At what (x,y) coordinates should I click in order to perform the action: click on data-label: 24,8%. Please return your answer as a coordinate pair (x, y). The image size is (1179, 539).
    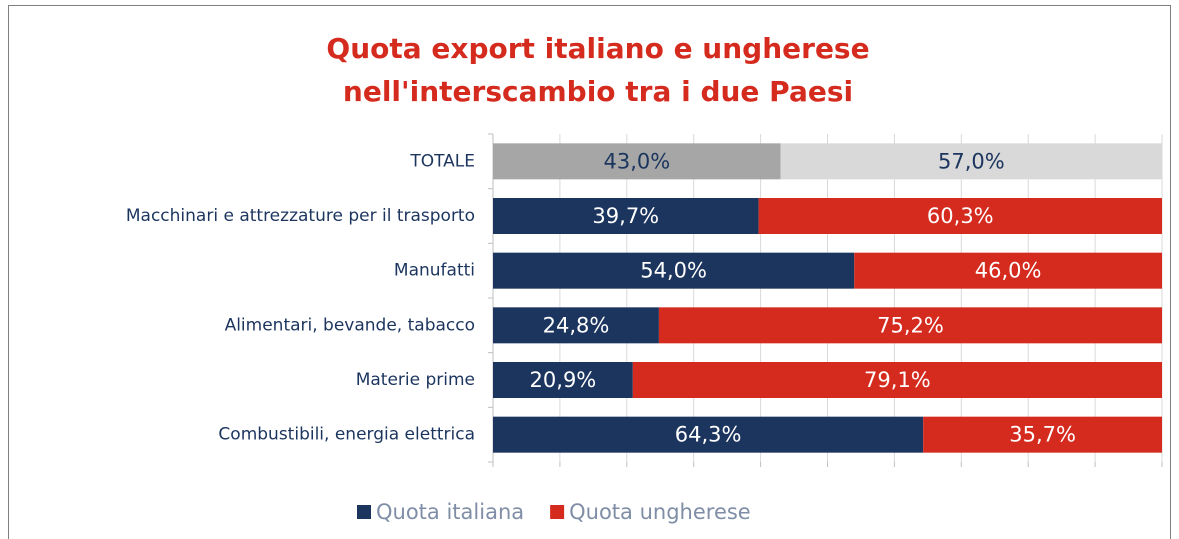
    Looking at the image, I should click on (576, 325).